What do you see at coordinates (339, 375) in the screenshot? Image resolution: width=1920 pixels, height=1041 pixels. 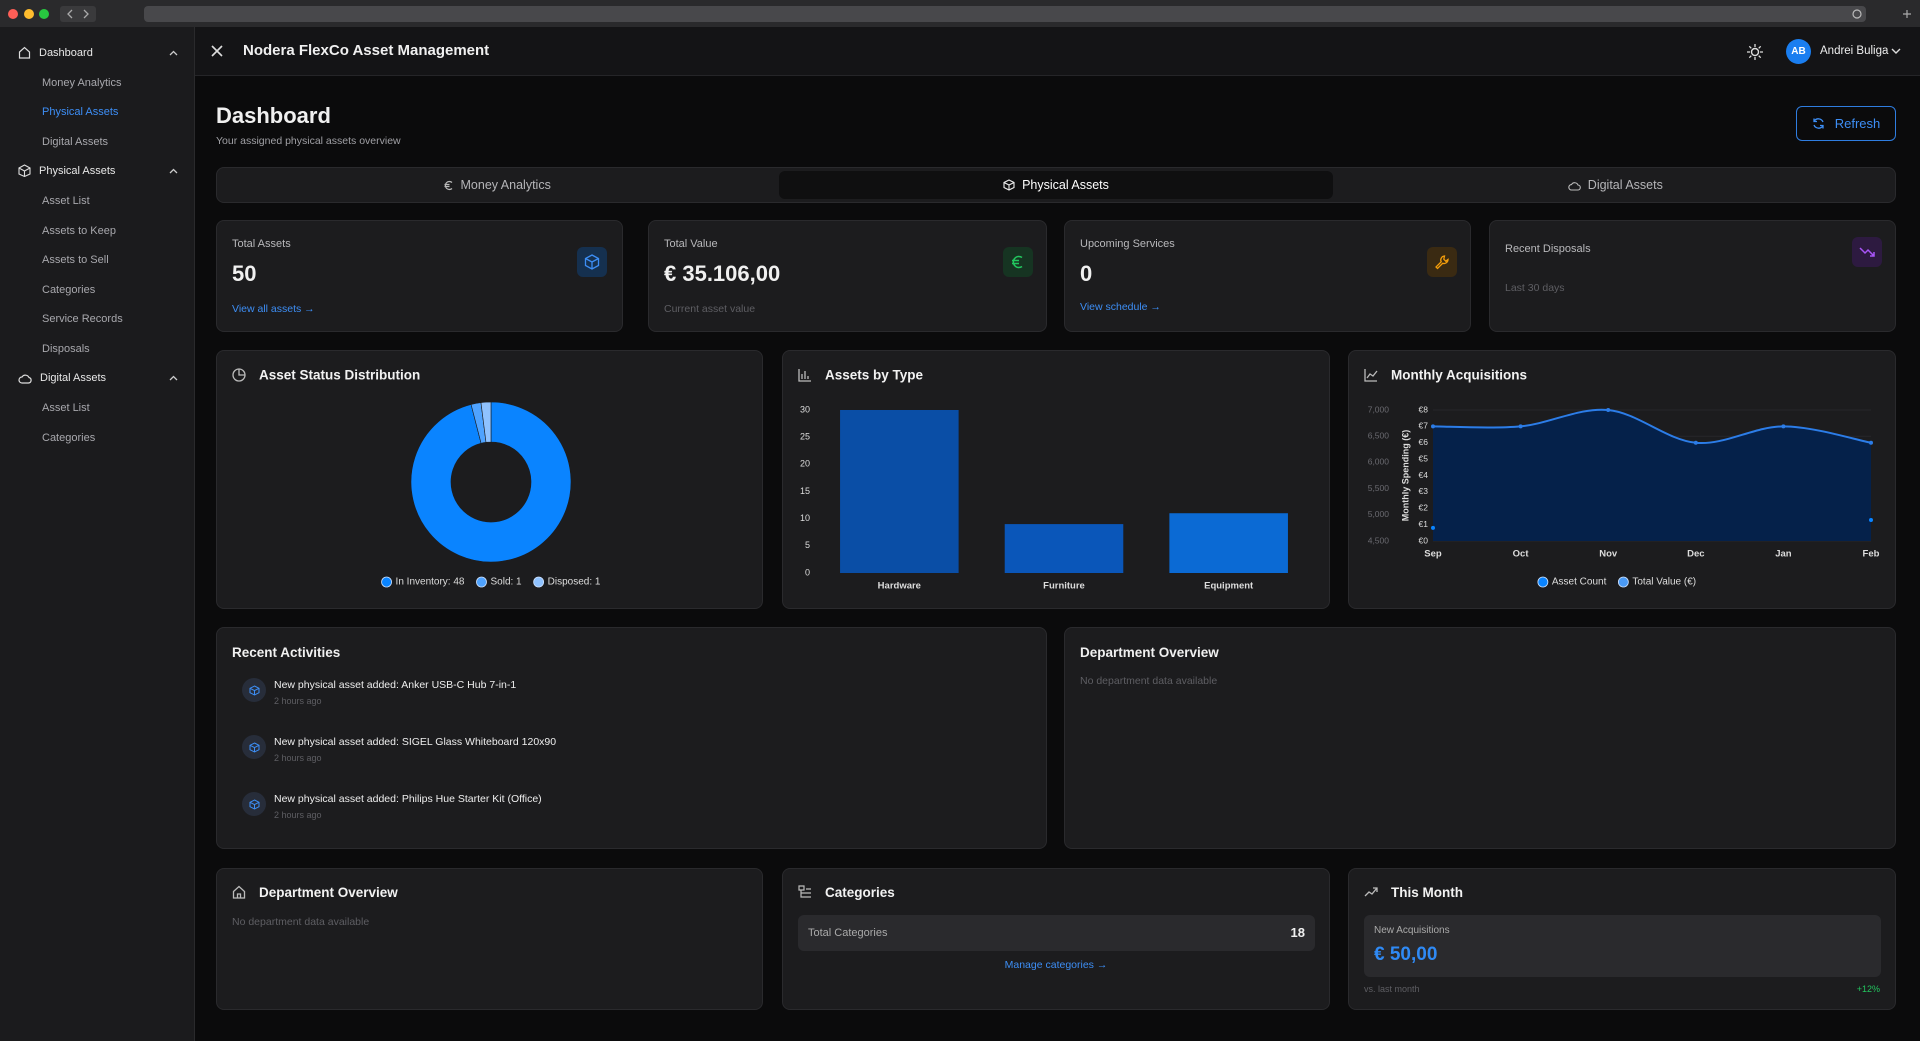 I see `chart-title: Asset Status Distribution` at bounding box center [339, 375].